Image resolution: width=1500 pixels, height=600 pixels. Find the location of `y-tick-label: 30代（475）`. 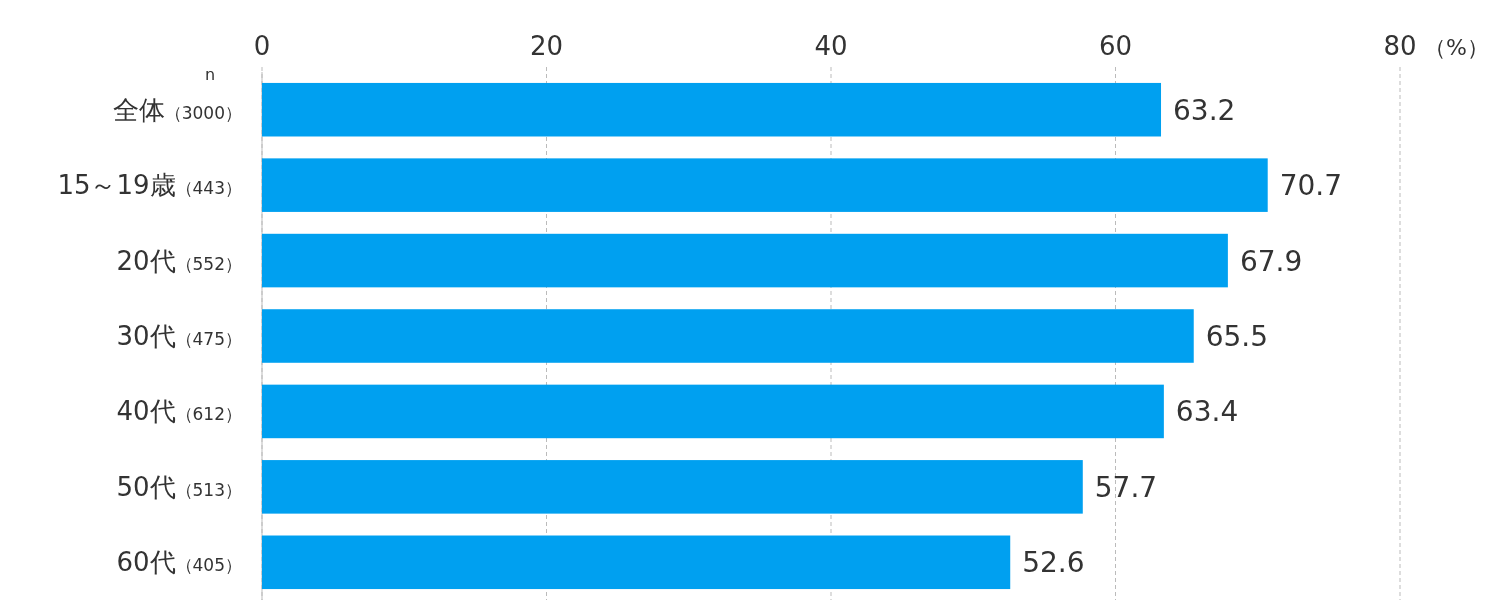

y-tick-label: 30代（475） is located at coordinates (179, 336).